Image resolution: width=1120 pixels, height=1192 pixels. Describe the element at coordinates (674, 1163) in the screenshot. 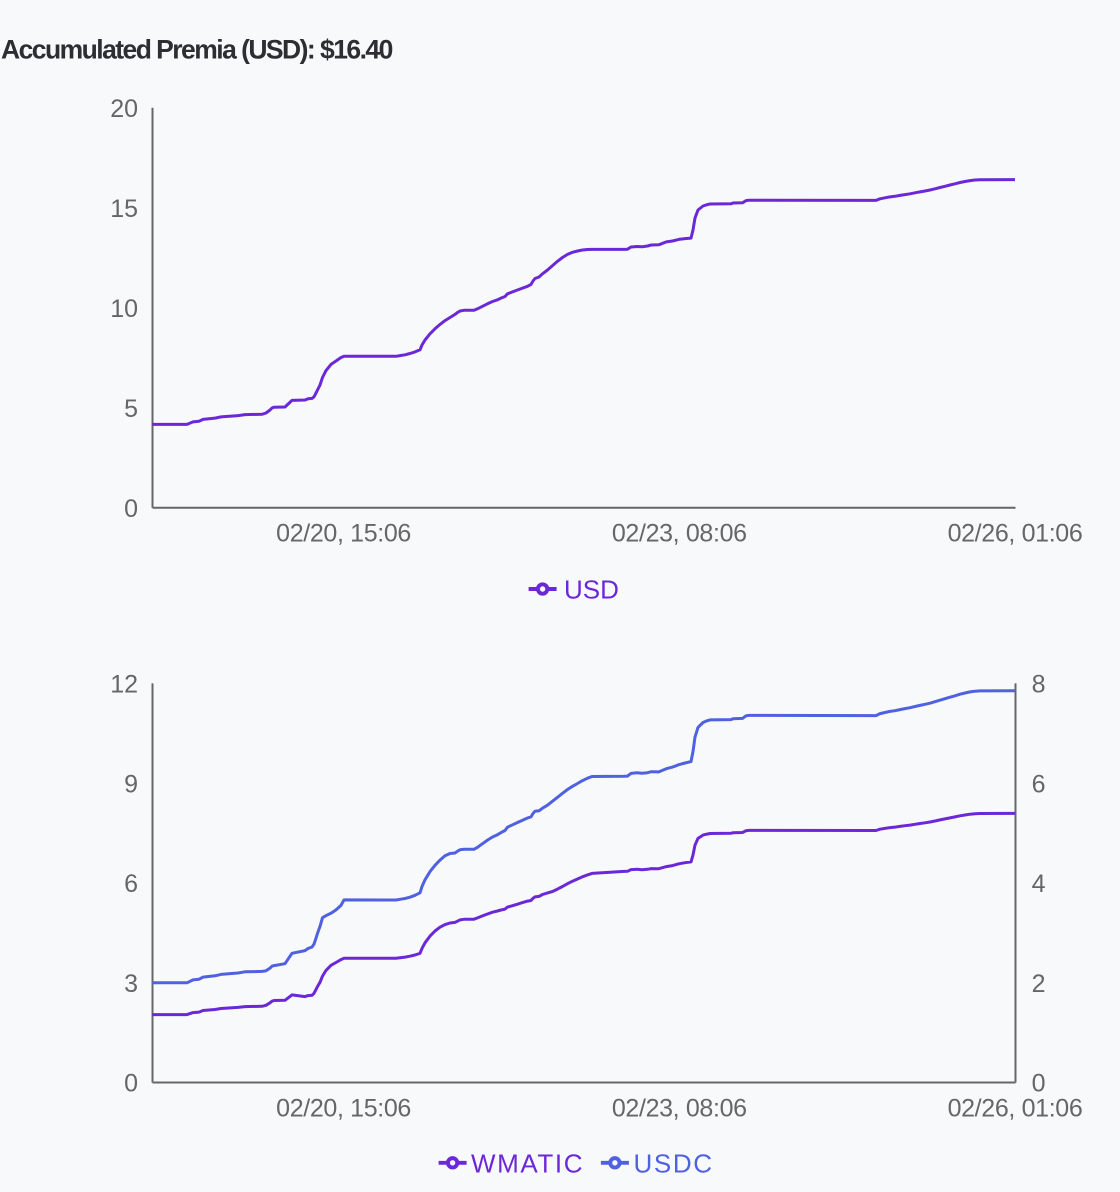

I see `svg-text: USDC` at that location.